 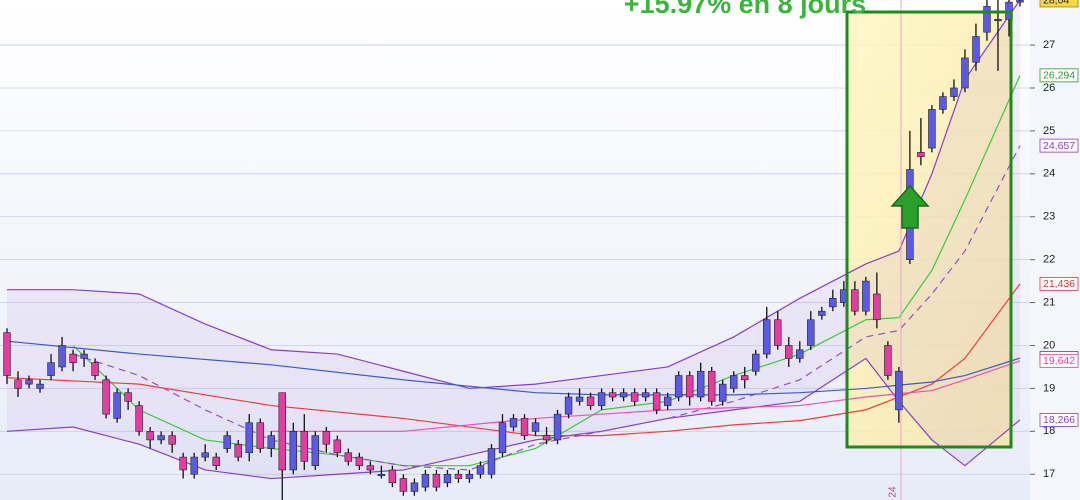 I want to click on price-tag-label: 18,266, so click(x=1059, y=420).